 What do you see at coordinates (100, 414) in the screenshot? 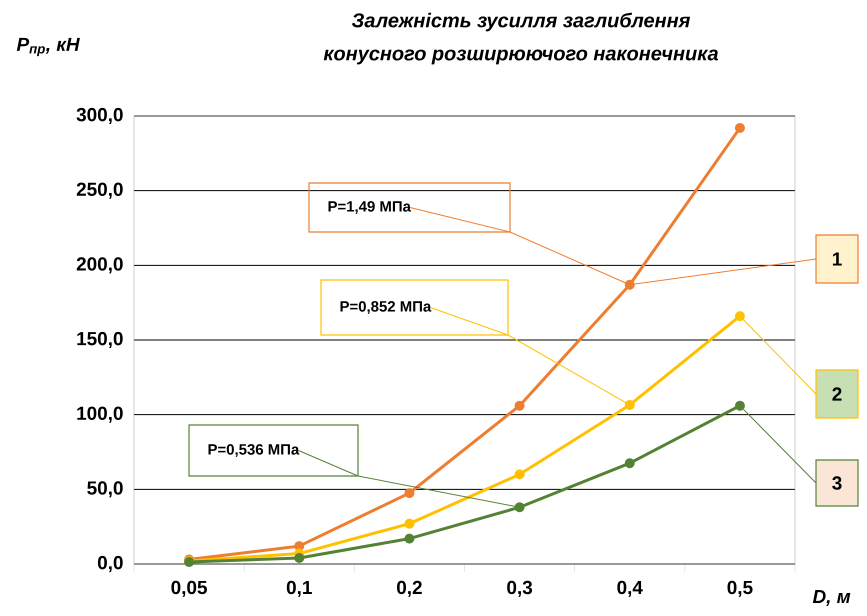
I see `y-tick-label: 100,0` at bounding box center [100, 414].